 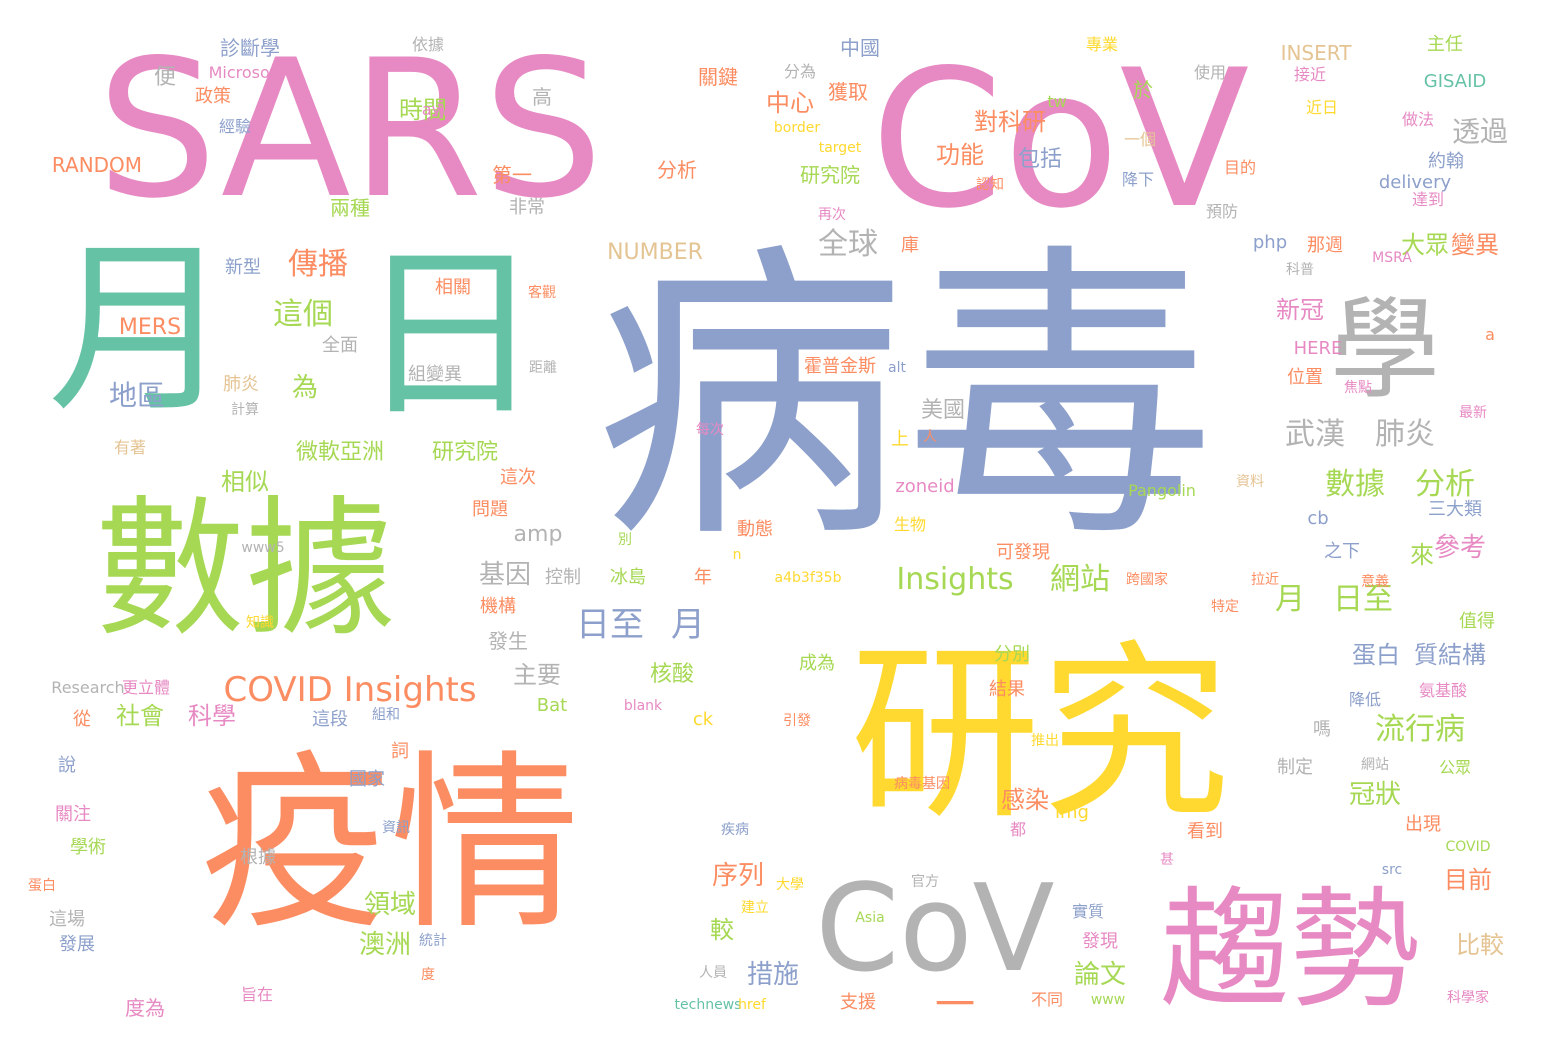 I want to click on cloud-word: INSERT, so click(x=1316, y=53).